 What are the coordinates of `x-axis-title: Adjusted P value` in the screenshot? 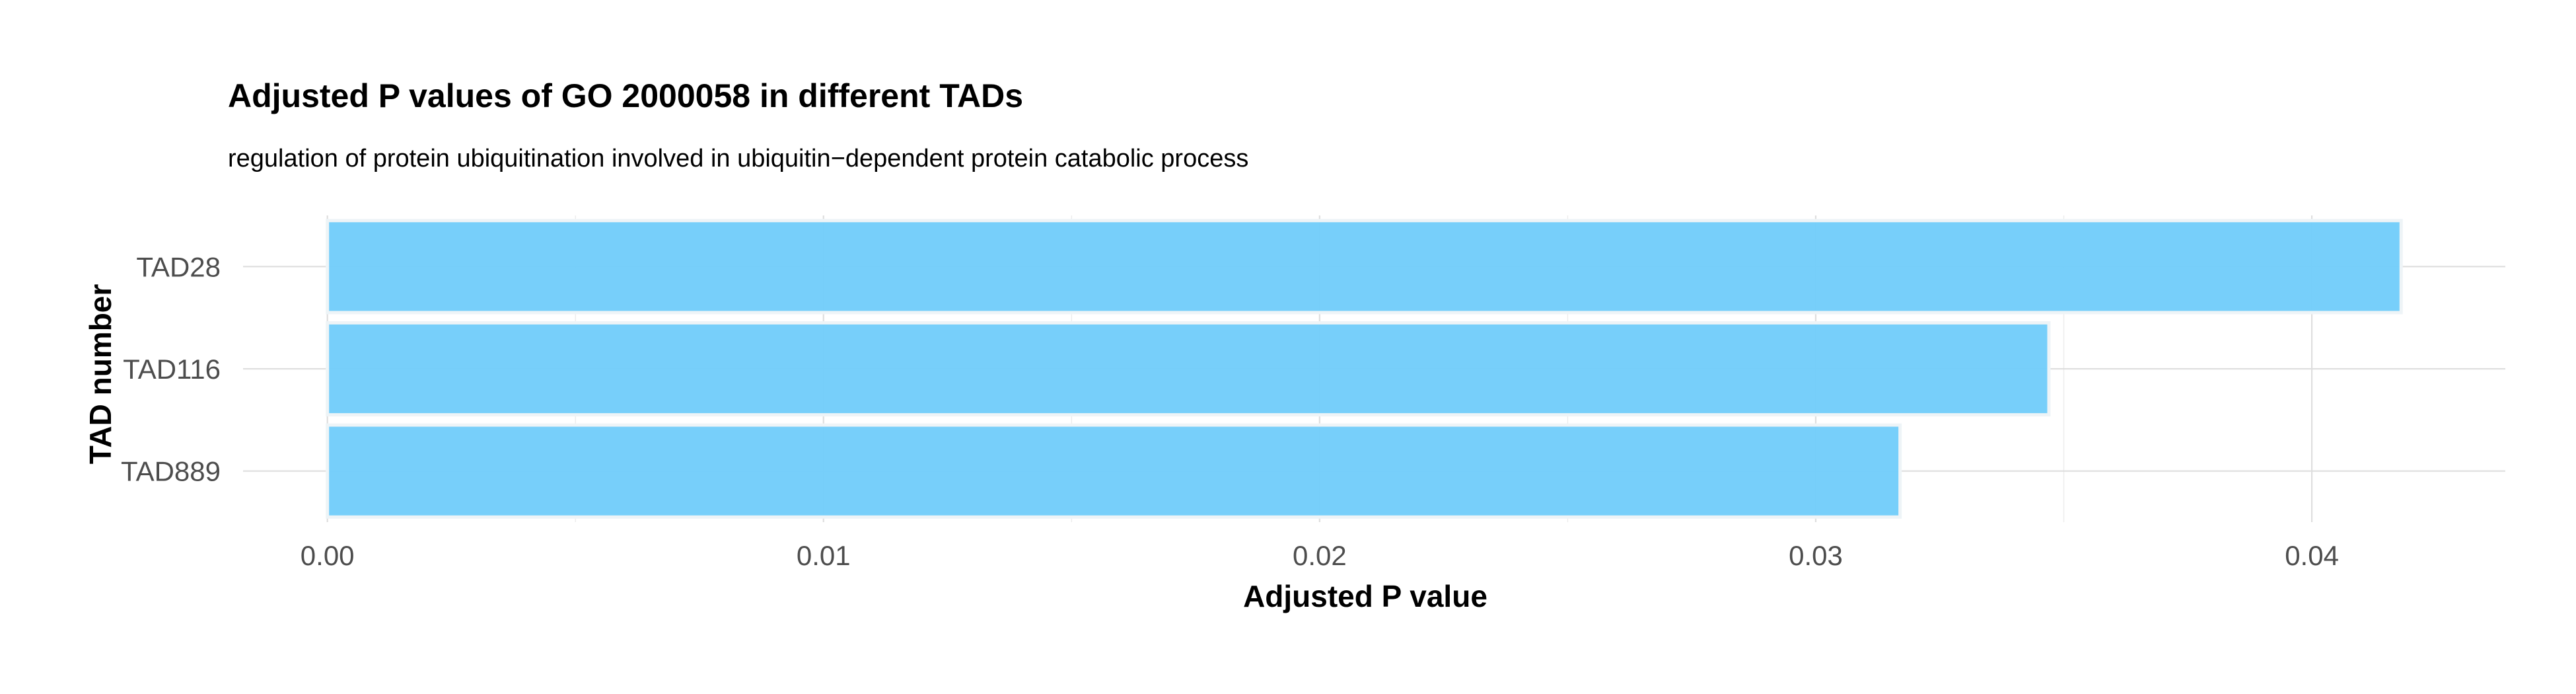 It's located at (1365, 596).